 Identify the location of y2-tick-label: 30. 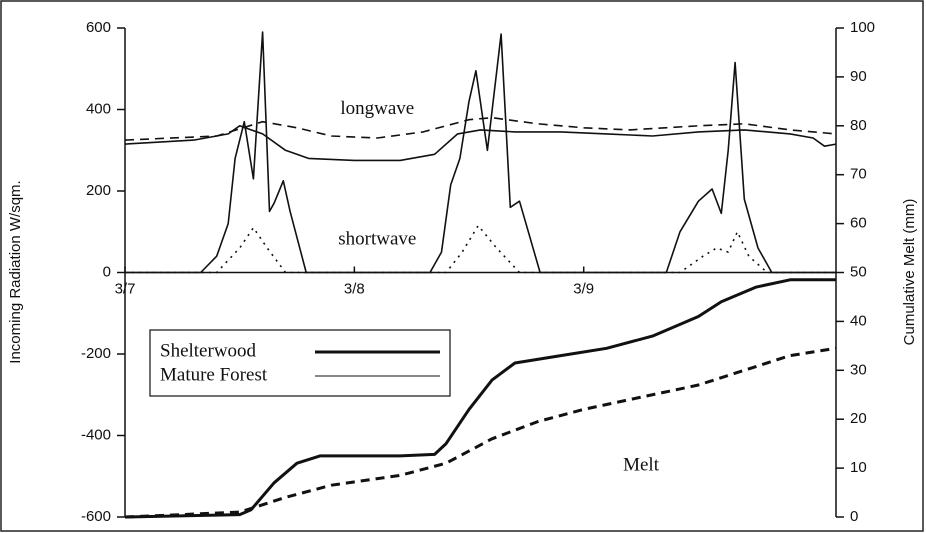
(858, 369).